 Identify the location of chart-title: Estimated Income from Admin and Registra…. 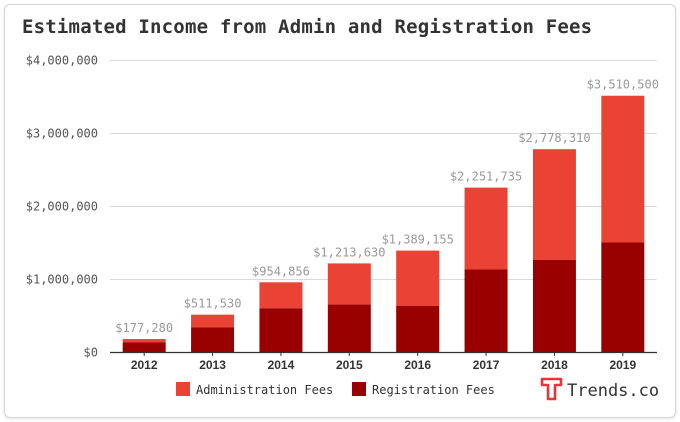
(307, 27).